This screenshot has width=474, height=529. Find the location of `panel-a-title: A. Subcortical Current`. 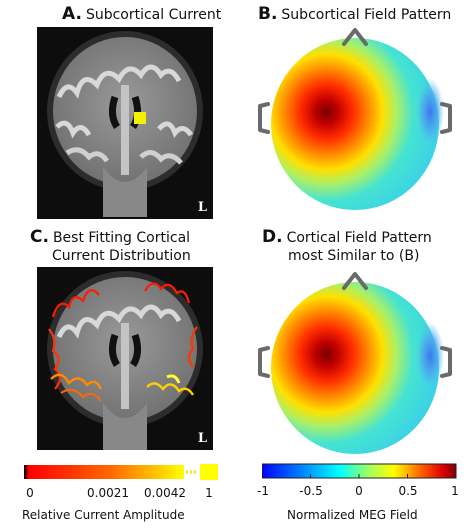

panel-a-title: A. Subcortical Current is located at coordinates (141, 15).